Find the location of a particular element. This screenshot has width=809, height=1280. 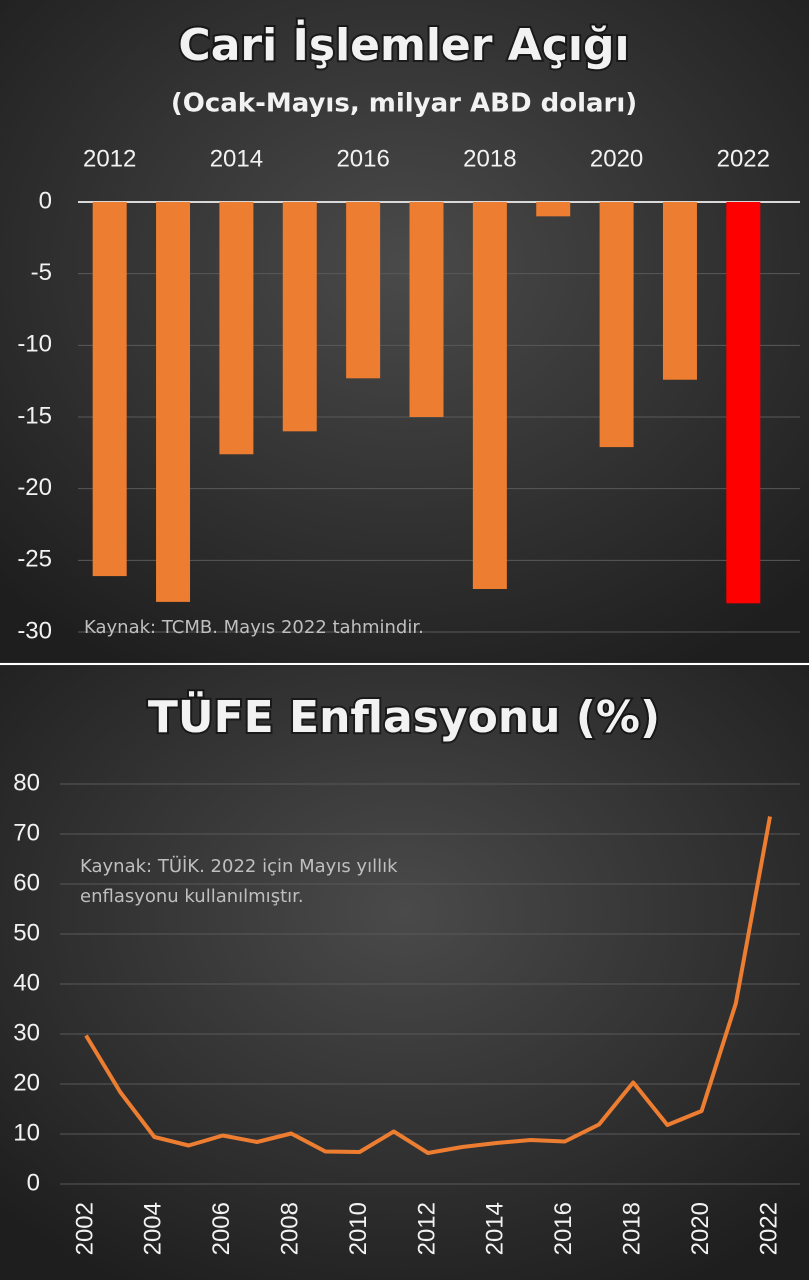

y-tick-label: -5 is located at coordinates (41, 272).